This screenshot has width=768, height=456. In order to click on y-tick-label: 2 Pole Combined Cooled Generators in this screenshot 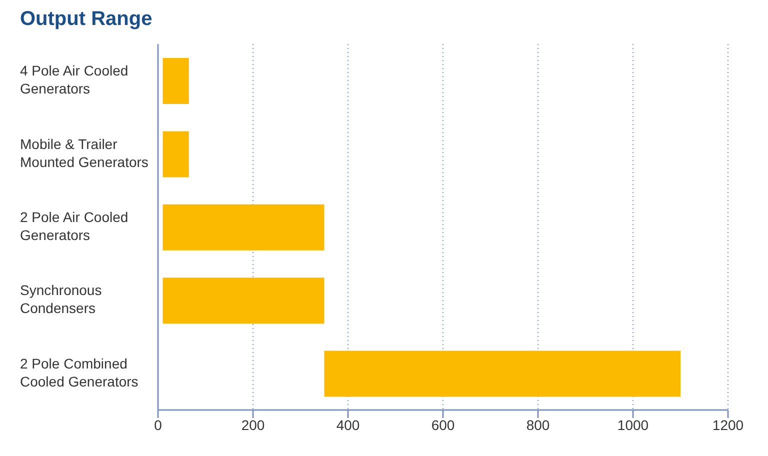, I will do `click(79, 372)`.